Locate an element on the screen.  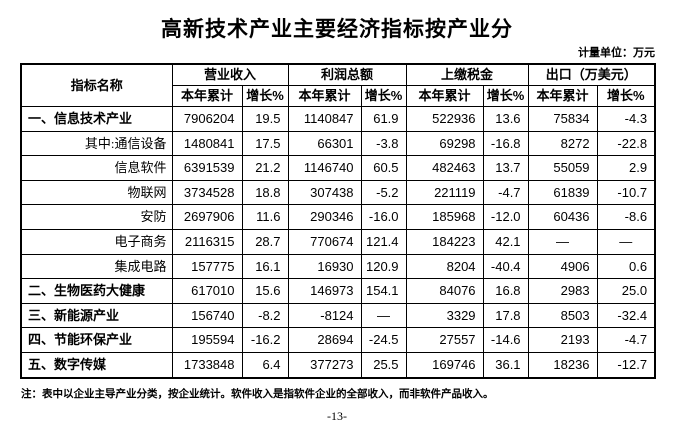
value-cell: 25.0 is located at coordinates (626, 291).